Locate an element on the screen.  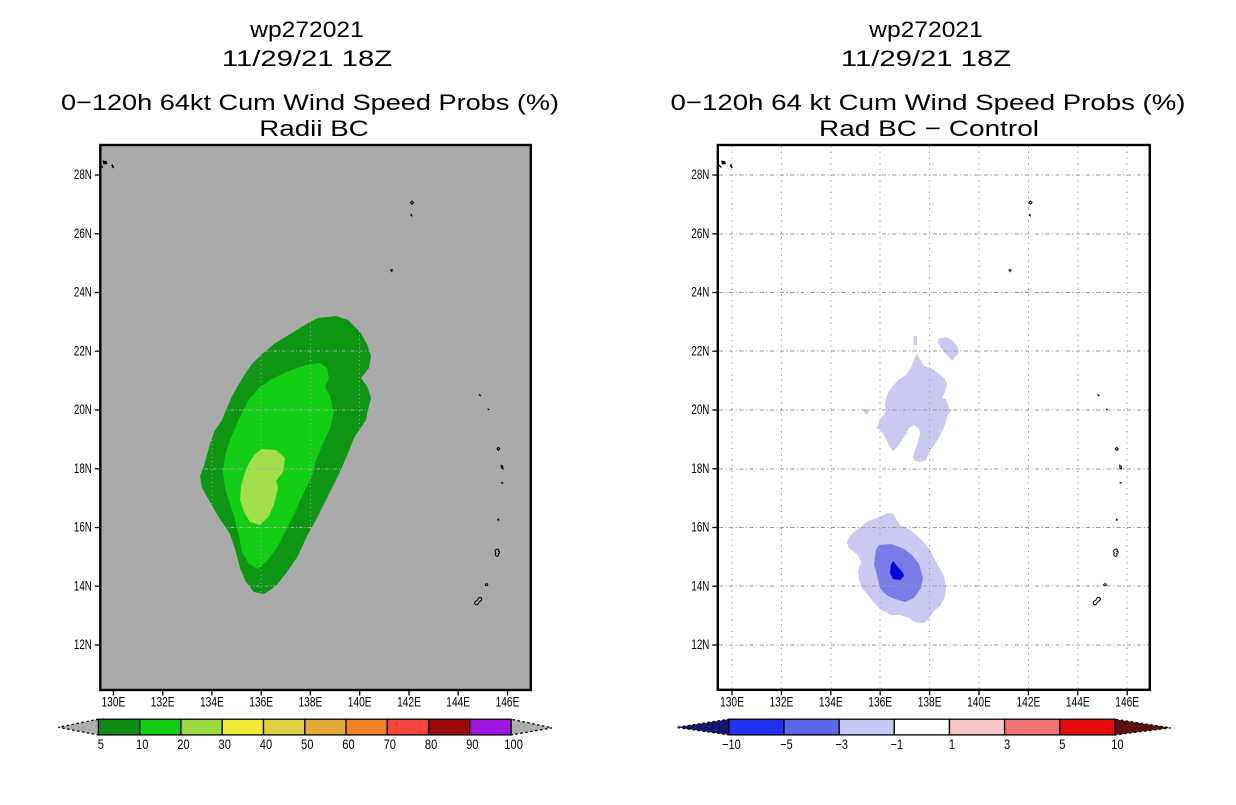
svg-text: −5 is located at coordinates (786, 744).